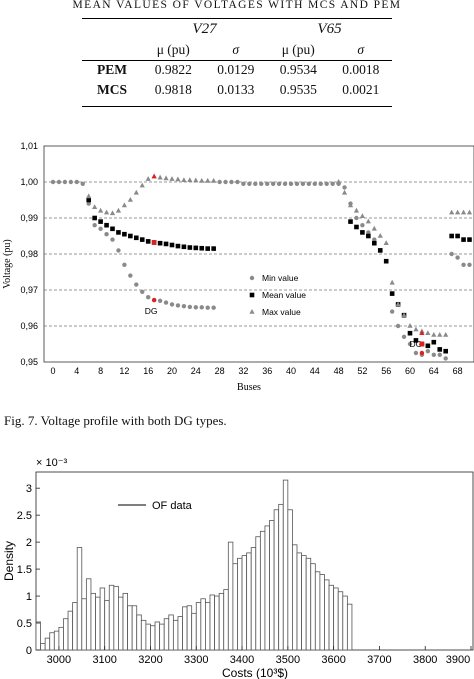 This screenshot has width=474, height=679. Describe the element at coordinates (112, 69) in the screenshot. I see `row-label: PEM` at that location.